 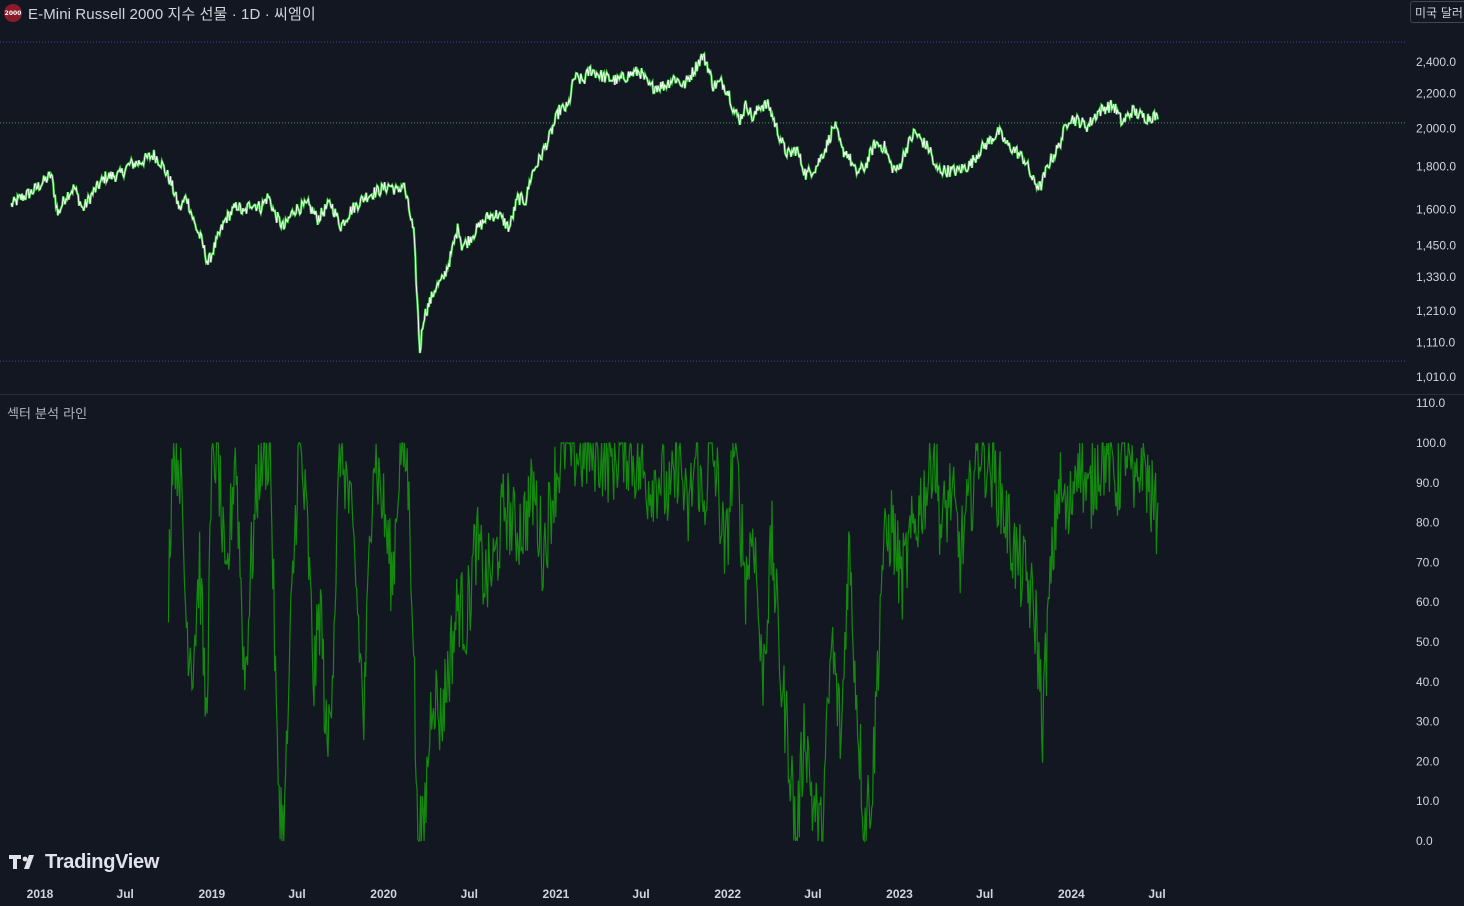 I want to click on time-axis-tick-label: 2022, so click(x=727, y=894).